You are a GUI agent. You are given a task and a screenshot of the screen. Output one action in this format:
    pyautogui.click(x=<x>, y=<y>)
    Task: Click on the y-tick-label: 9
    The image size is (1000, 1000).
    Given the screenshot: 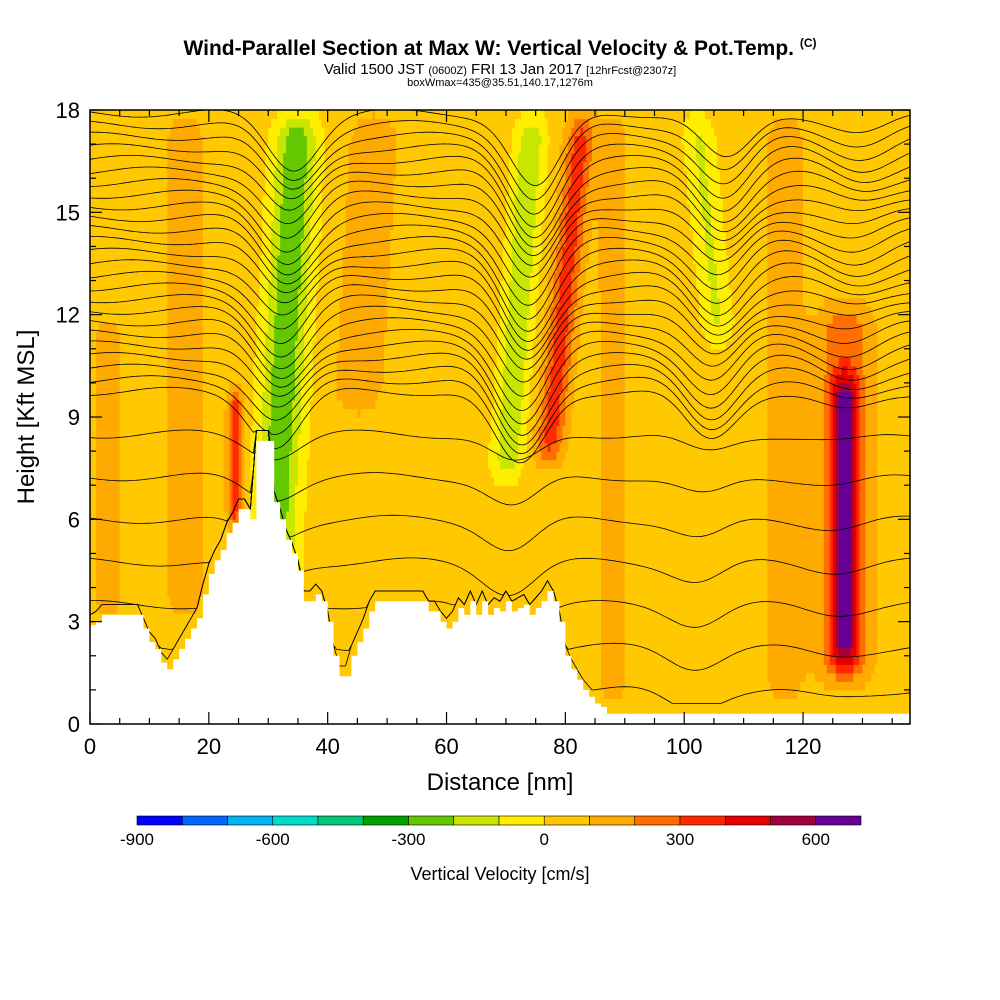 What is the action you would take?
    pyautogui.click(x=74, y=417)
    